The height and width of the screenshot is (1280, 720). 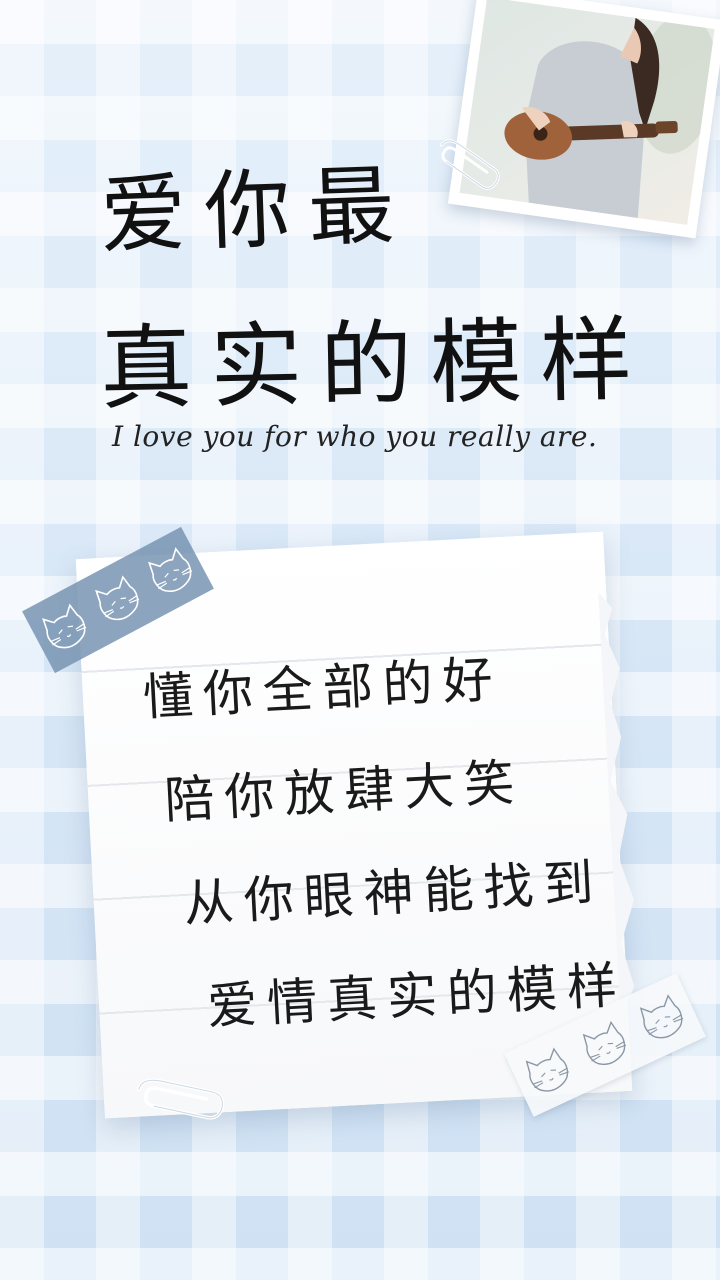 I want to click on title-line-1: 爱你最, so click(x=256, y=211).